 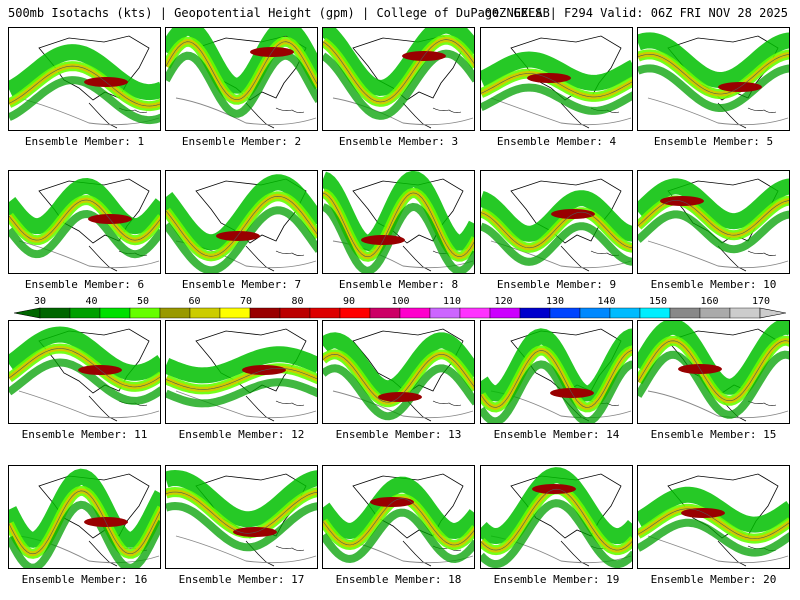 I want to click on ensemble-member-label: Ensemble Member: 5, so click(x=713, y=141).